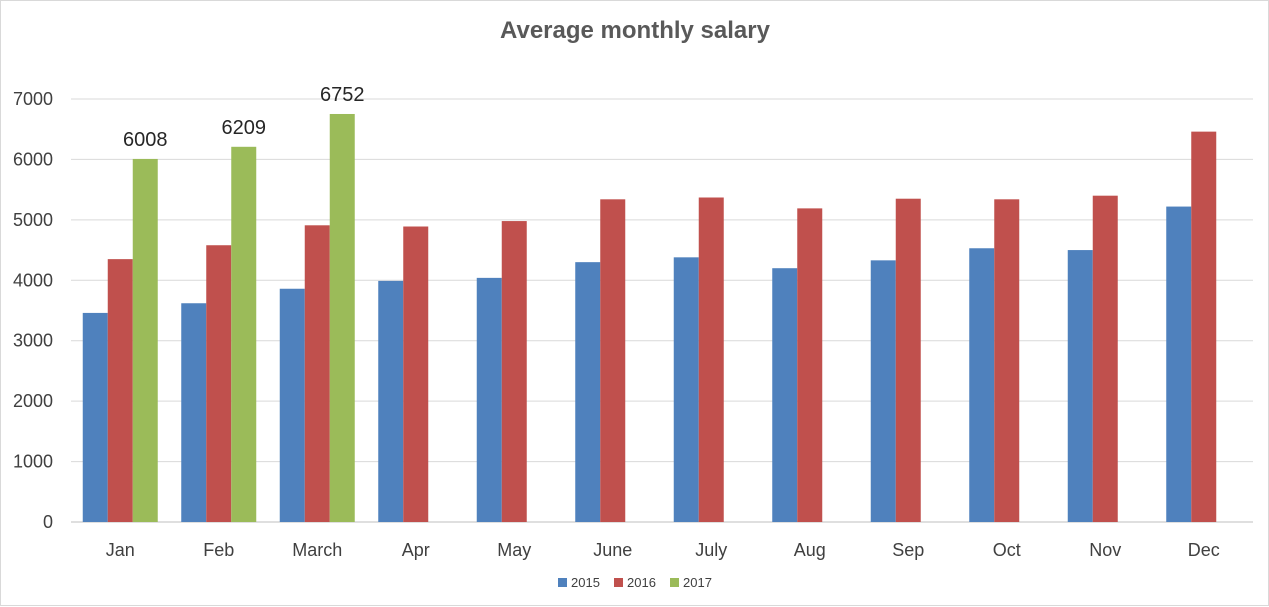 The width and height of the screenshot is (1269, 607). I want to click on bar-2016-may, so click(514, 371).